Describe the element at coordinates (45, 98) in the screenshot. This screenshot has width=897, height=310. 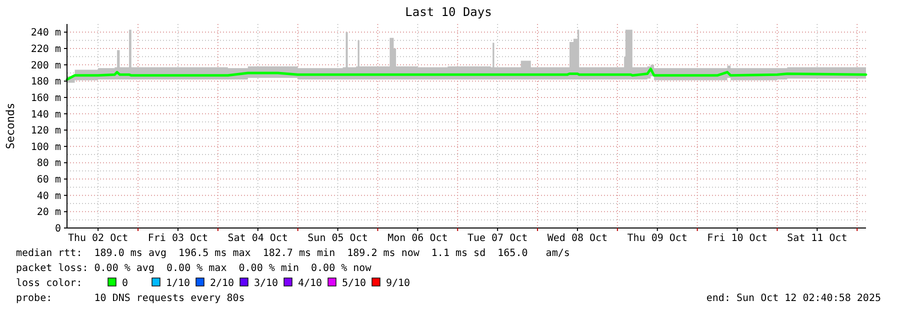
I see `y-tick-label: 160 m` at that location.